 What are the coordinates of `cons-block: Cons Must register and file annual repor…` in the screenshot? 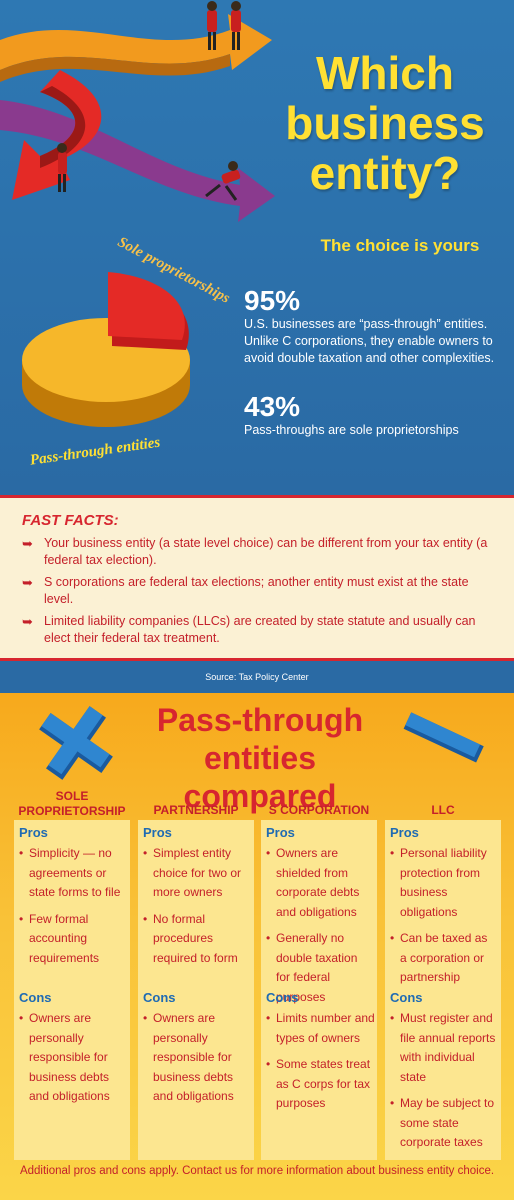 It's located at (445, 1075).